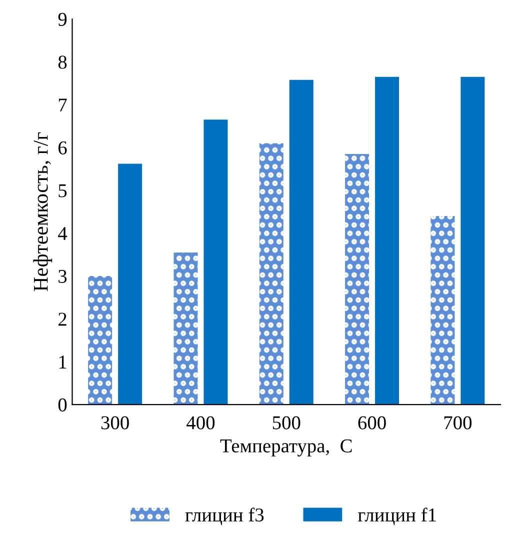 This screenshot has height=543, width=516. What do you see at coordinates (62, 62) in the screenshot?
I see `y-tick-label: 8` at bounding box center [62, 62].